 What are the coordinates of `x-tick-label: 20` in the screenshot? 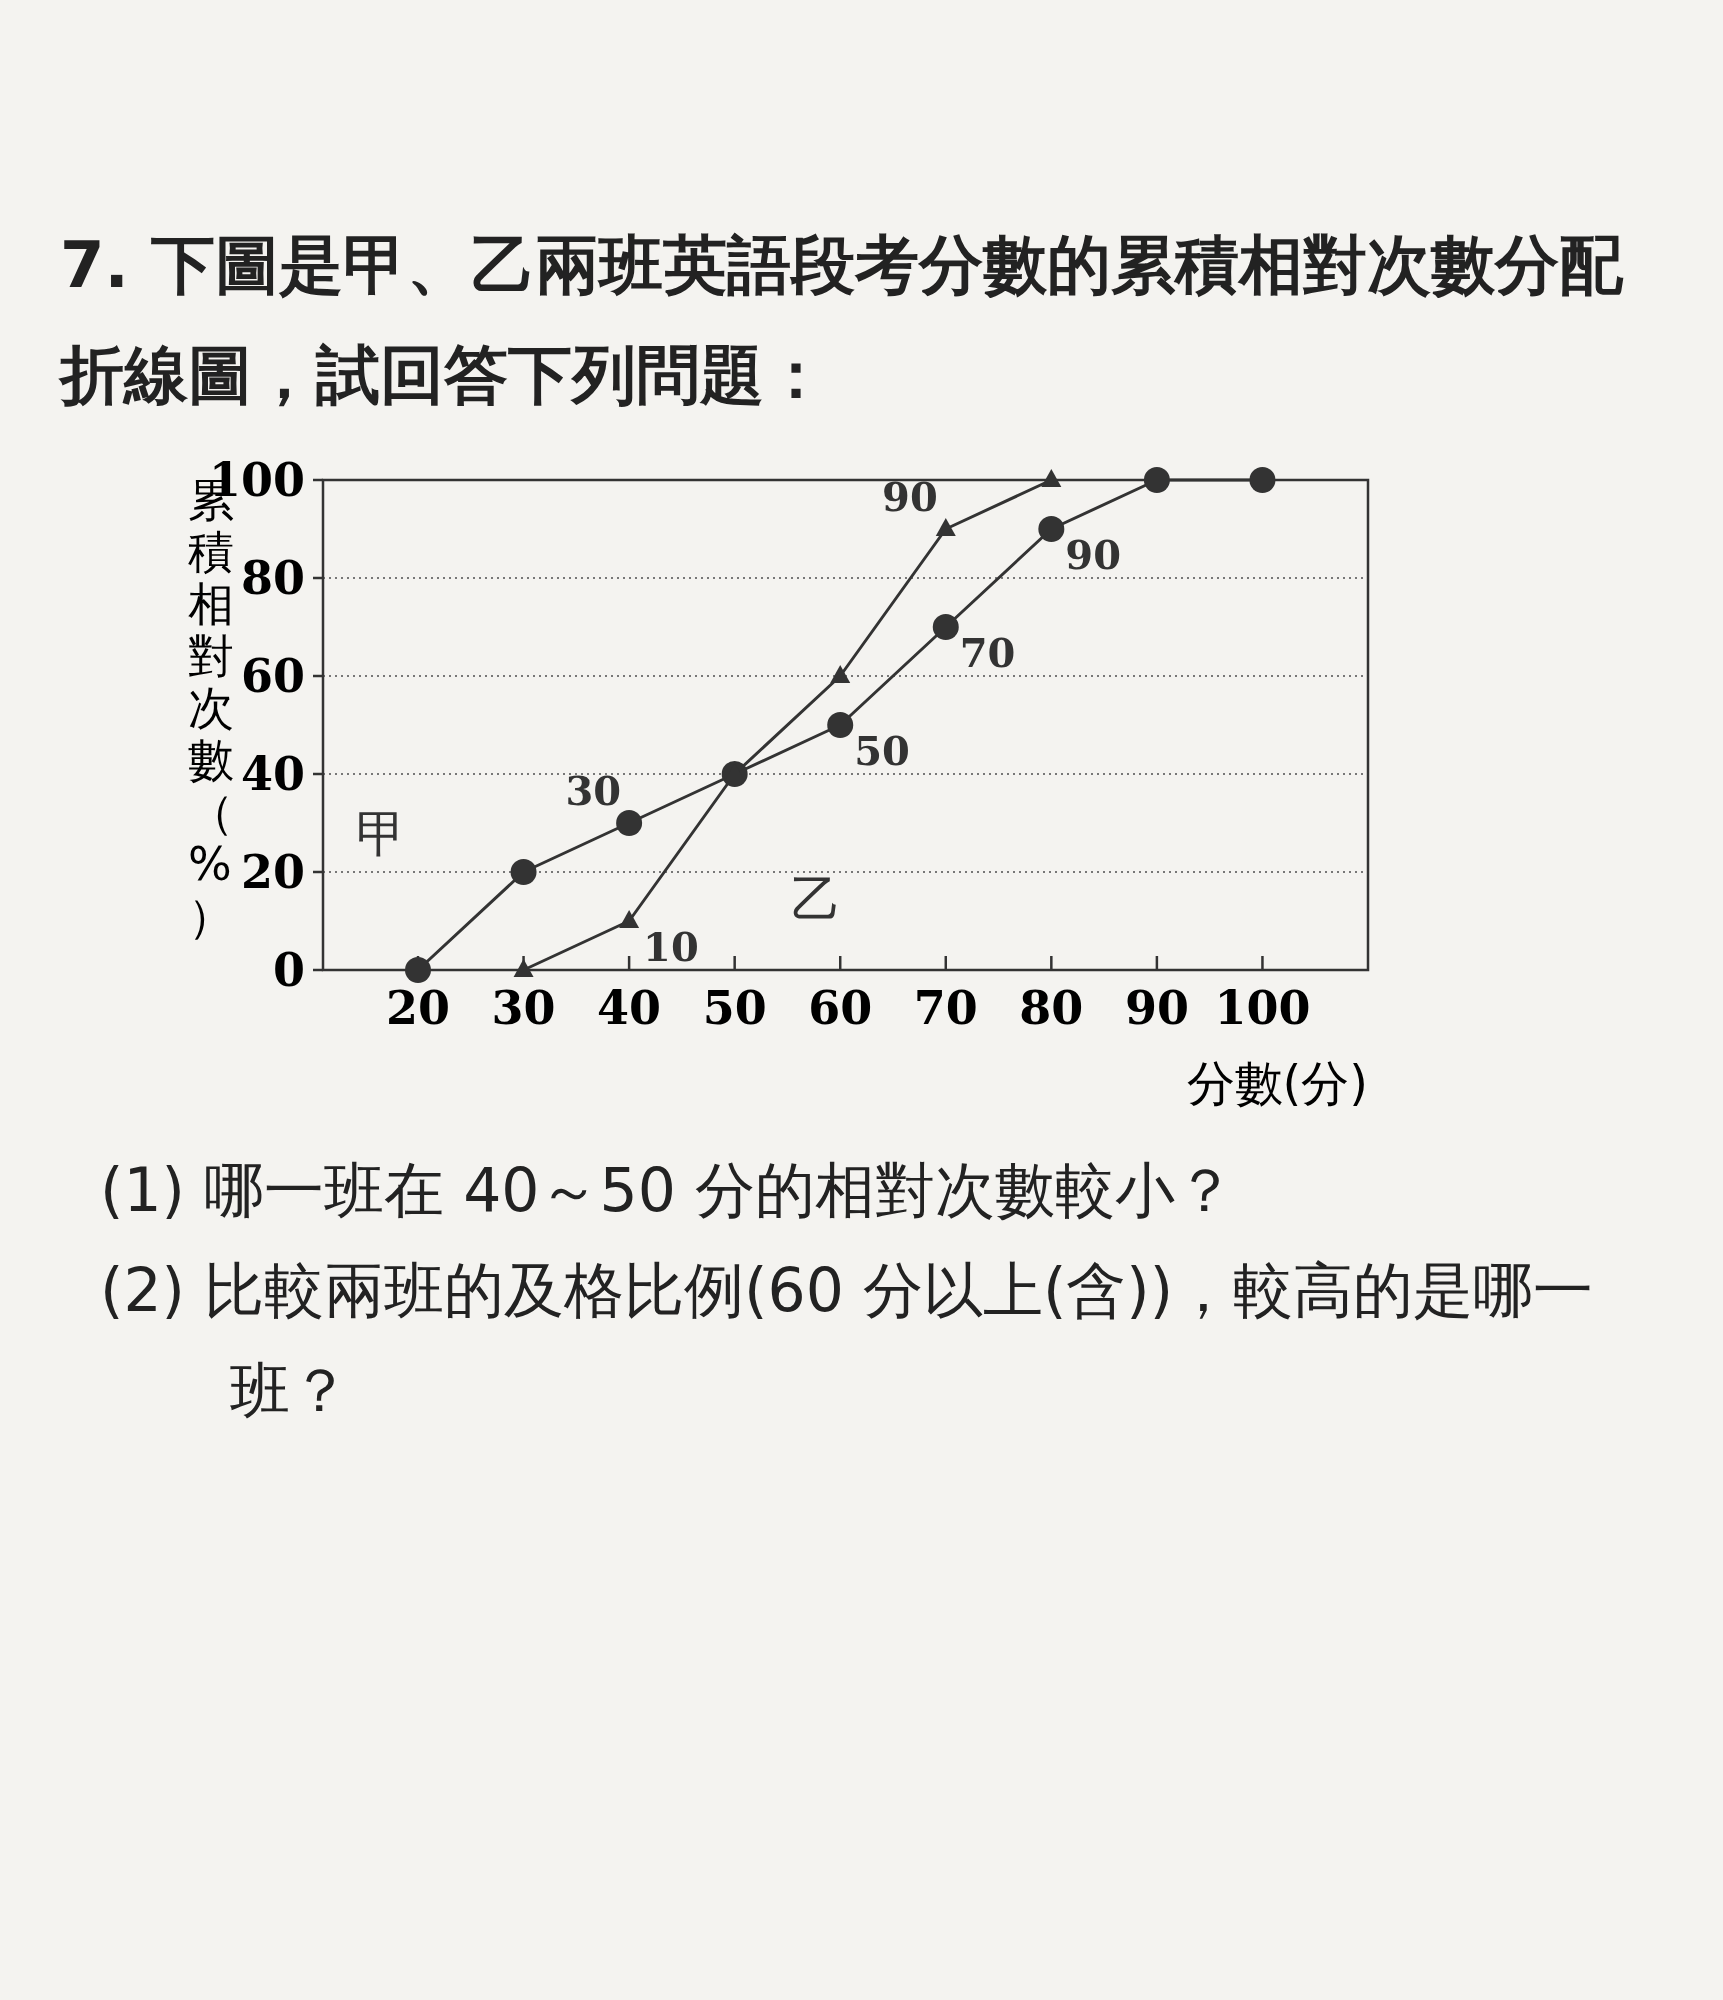 It's located at (418, 1008).